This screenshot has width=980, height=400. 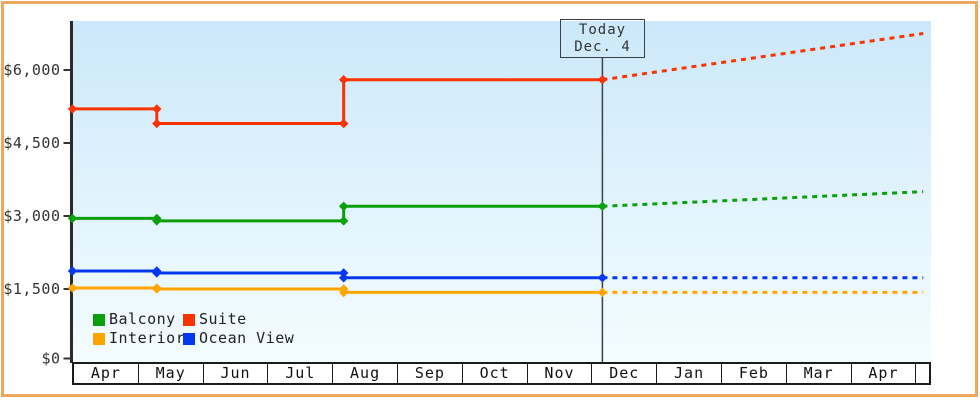 I want to click on chart-legend: Balcony Suite Interior Ocean View, so click(x=193, y=329).